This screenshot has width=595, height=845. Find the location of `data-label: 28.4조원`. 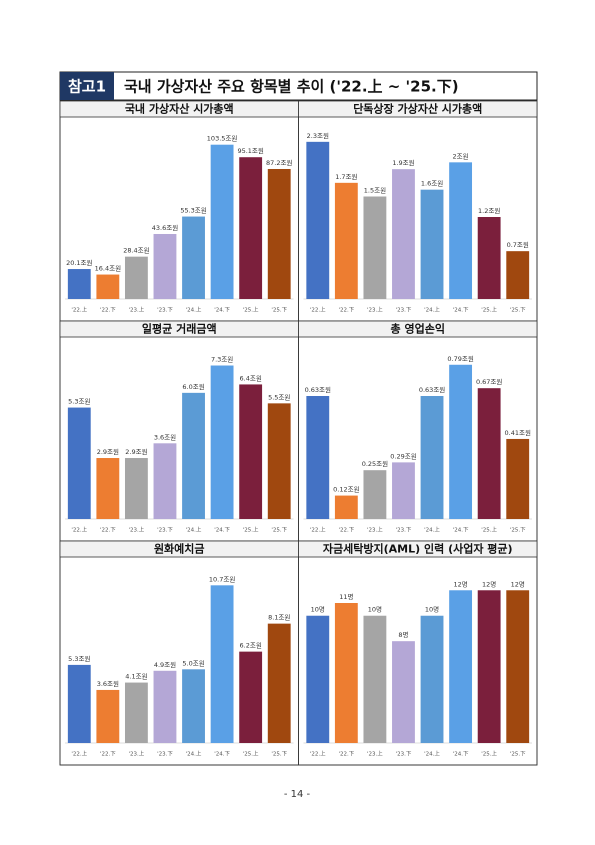

data-label: 28.4조원 is located at coordinates (136, 250).